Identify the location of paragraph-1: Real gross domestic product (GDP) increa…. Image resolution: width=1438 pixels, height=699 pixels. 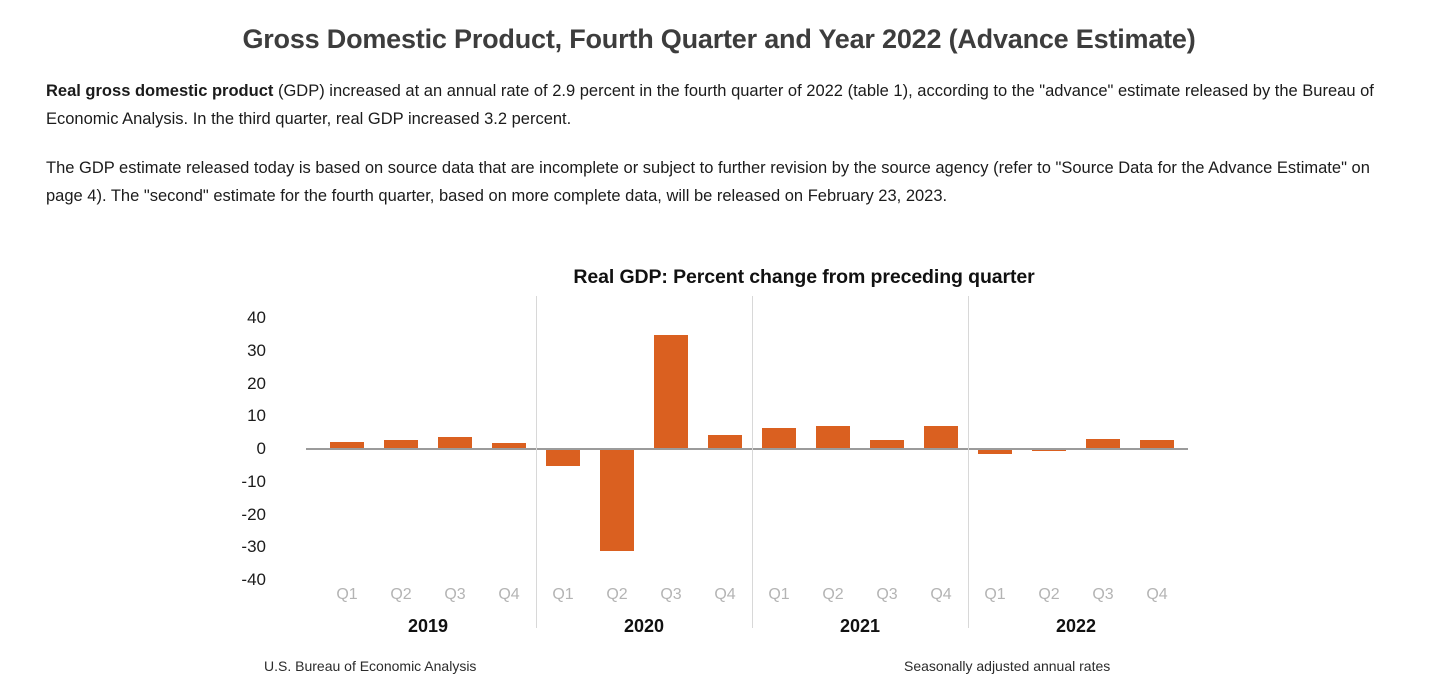
(719, 105).